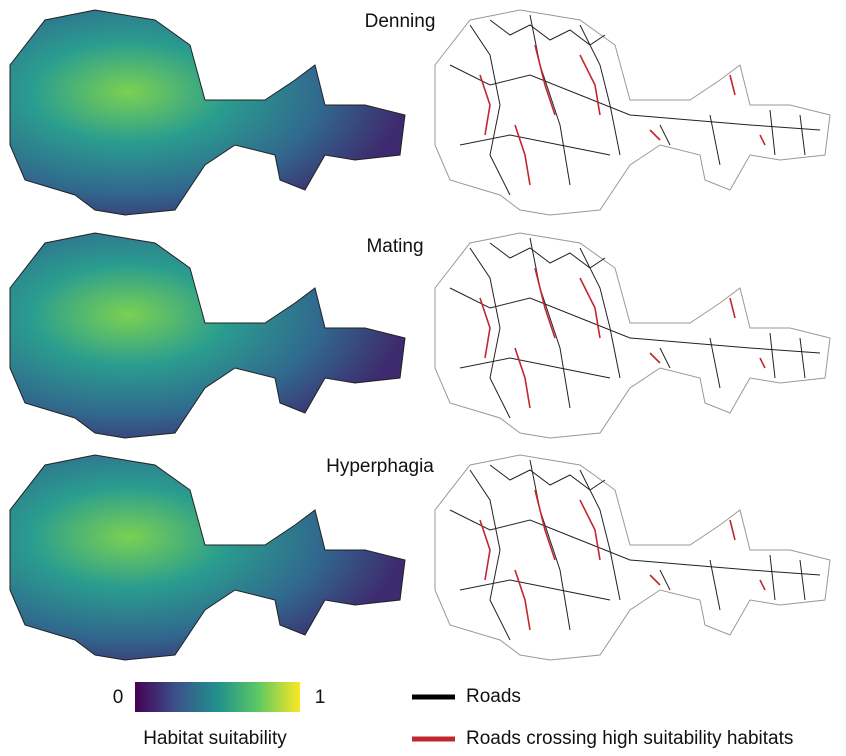 The width and height of the screenshot is (846, 756). What do you see at coordinates (394, 246) in the screenshot?
I see `panel-title: Mating` at bounding box center [394, 246].